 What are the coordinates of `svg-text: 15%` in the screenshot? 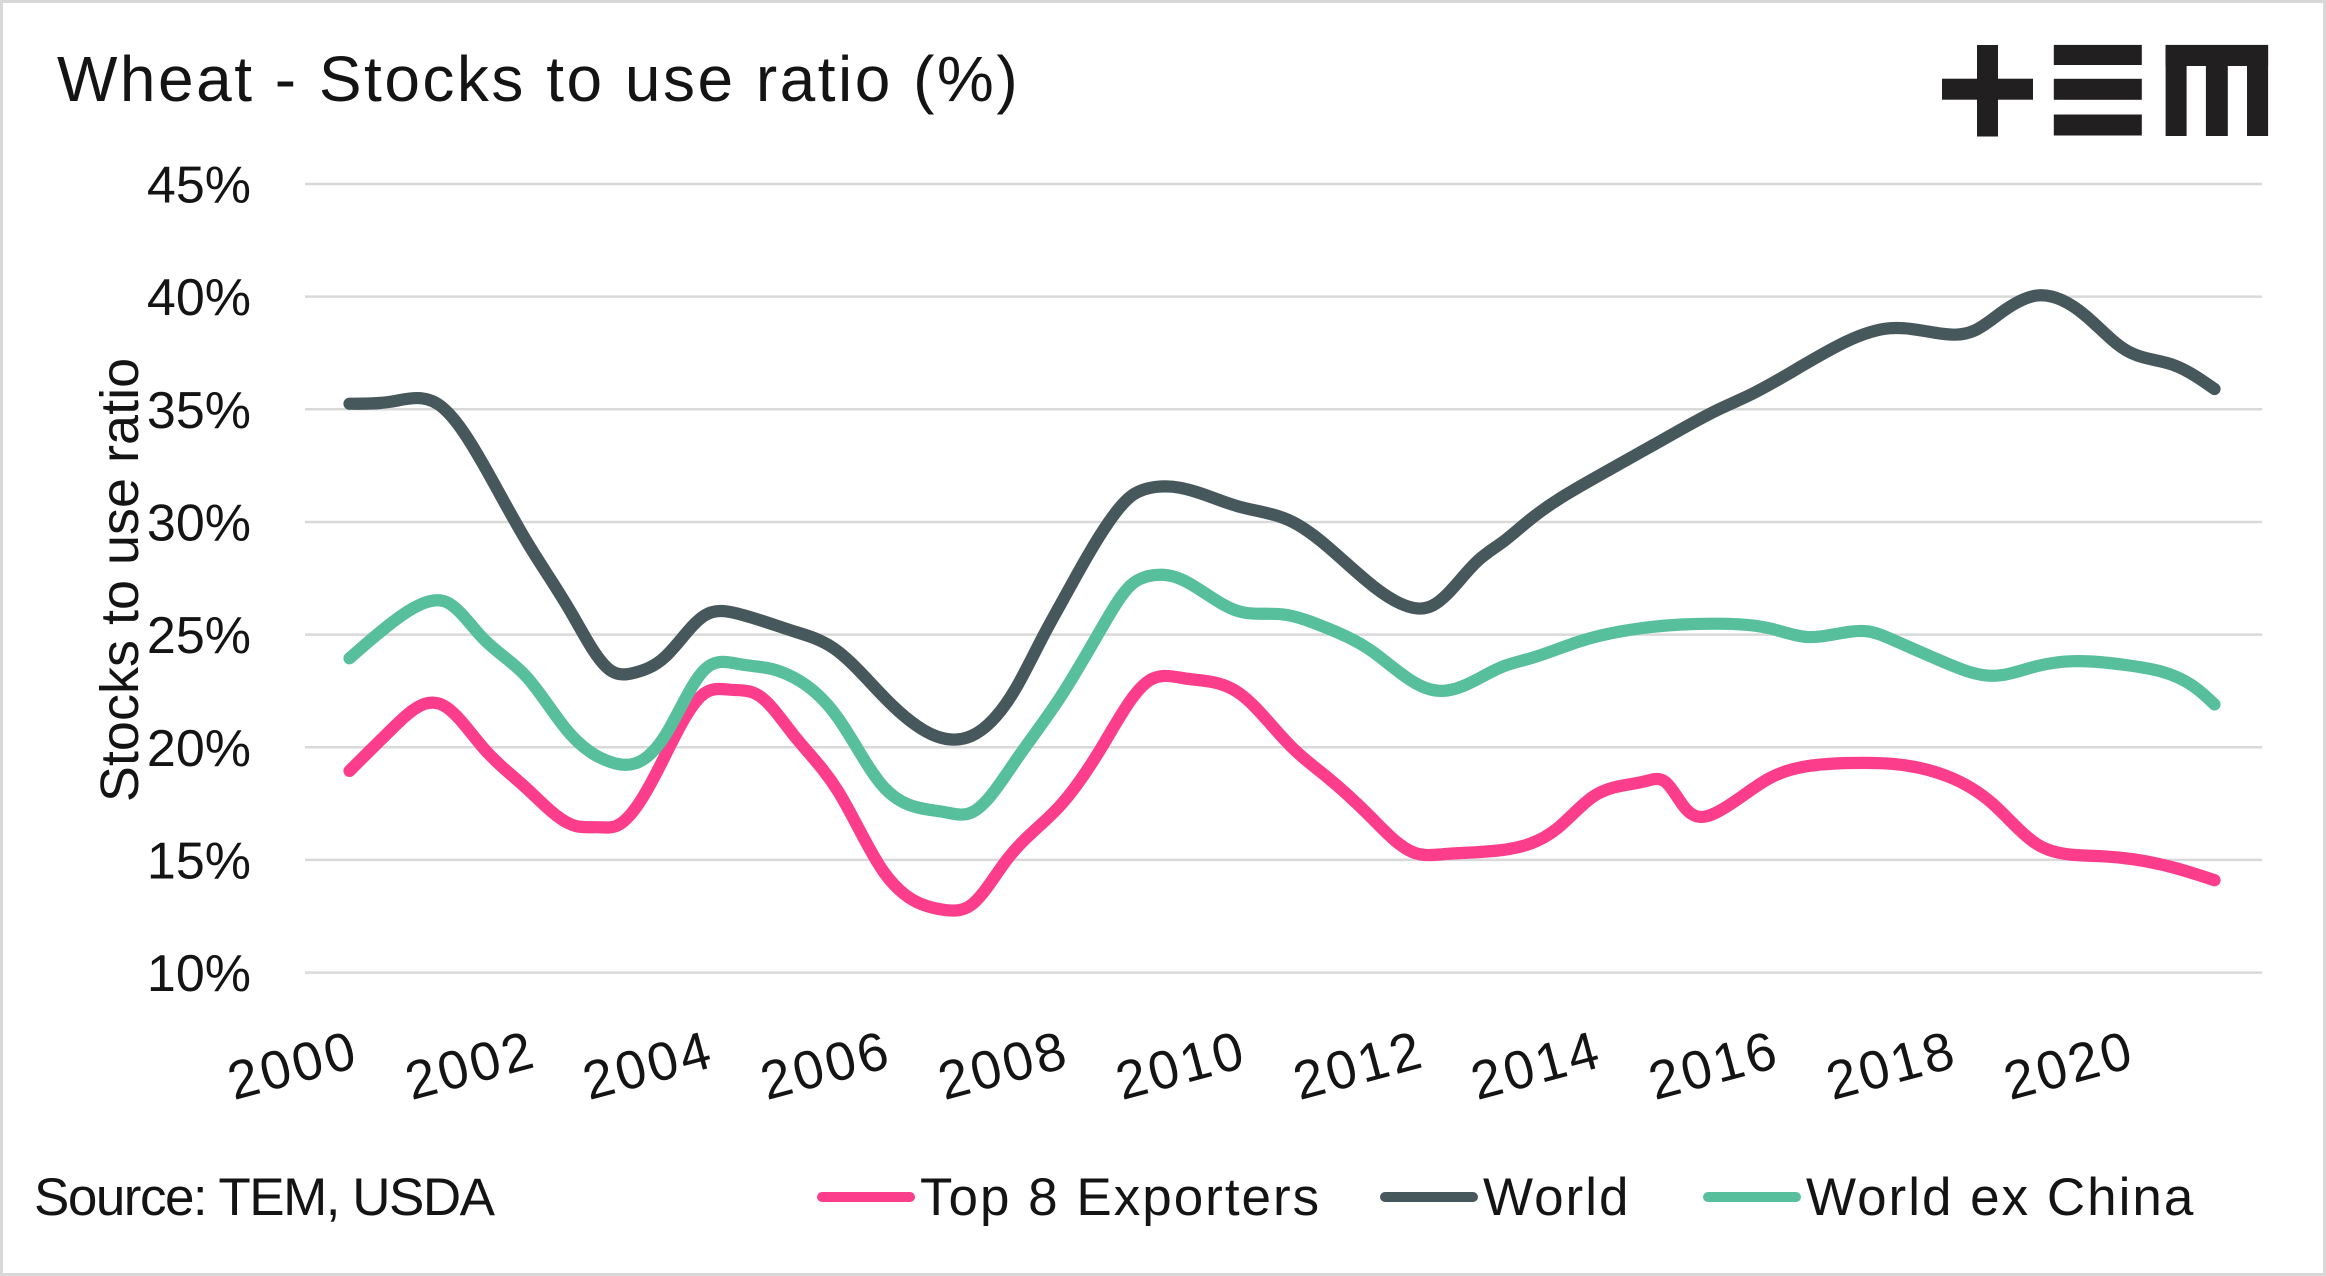 It's located at (199, 861).